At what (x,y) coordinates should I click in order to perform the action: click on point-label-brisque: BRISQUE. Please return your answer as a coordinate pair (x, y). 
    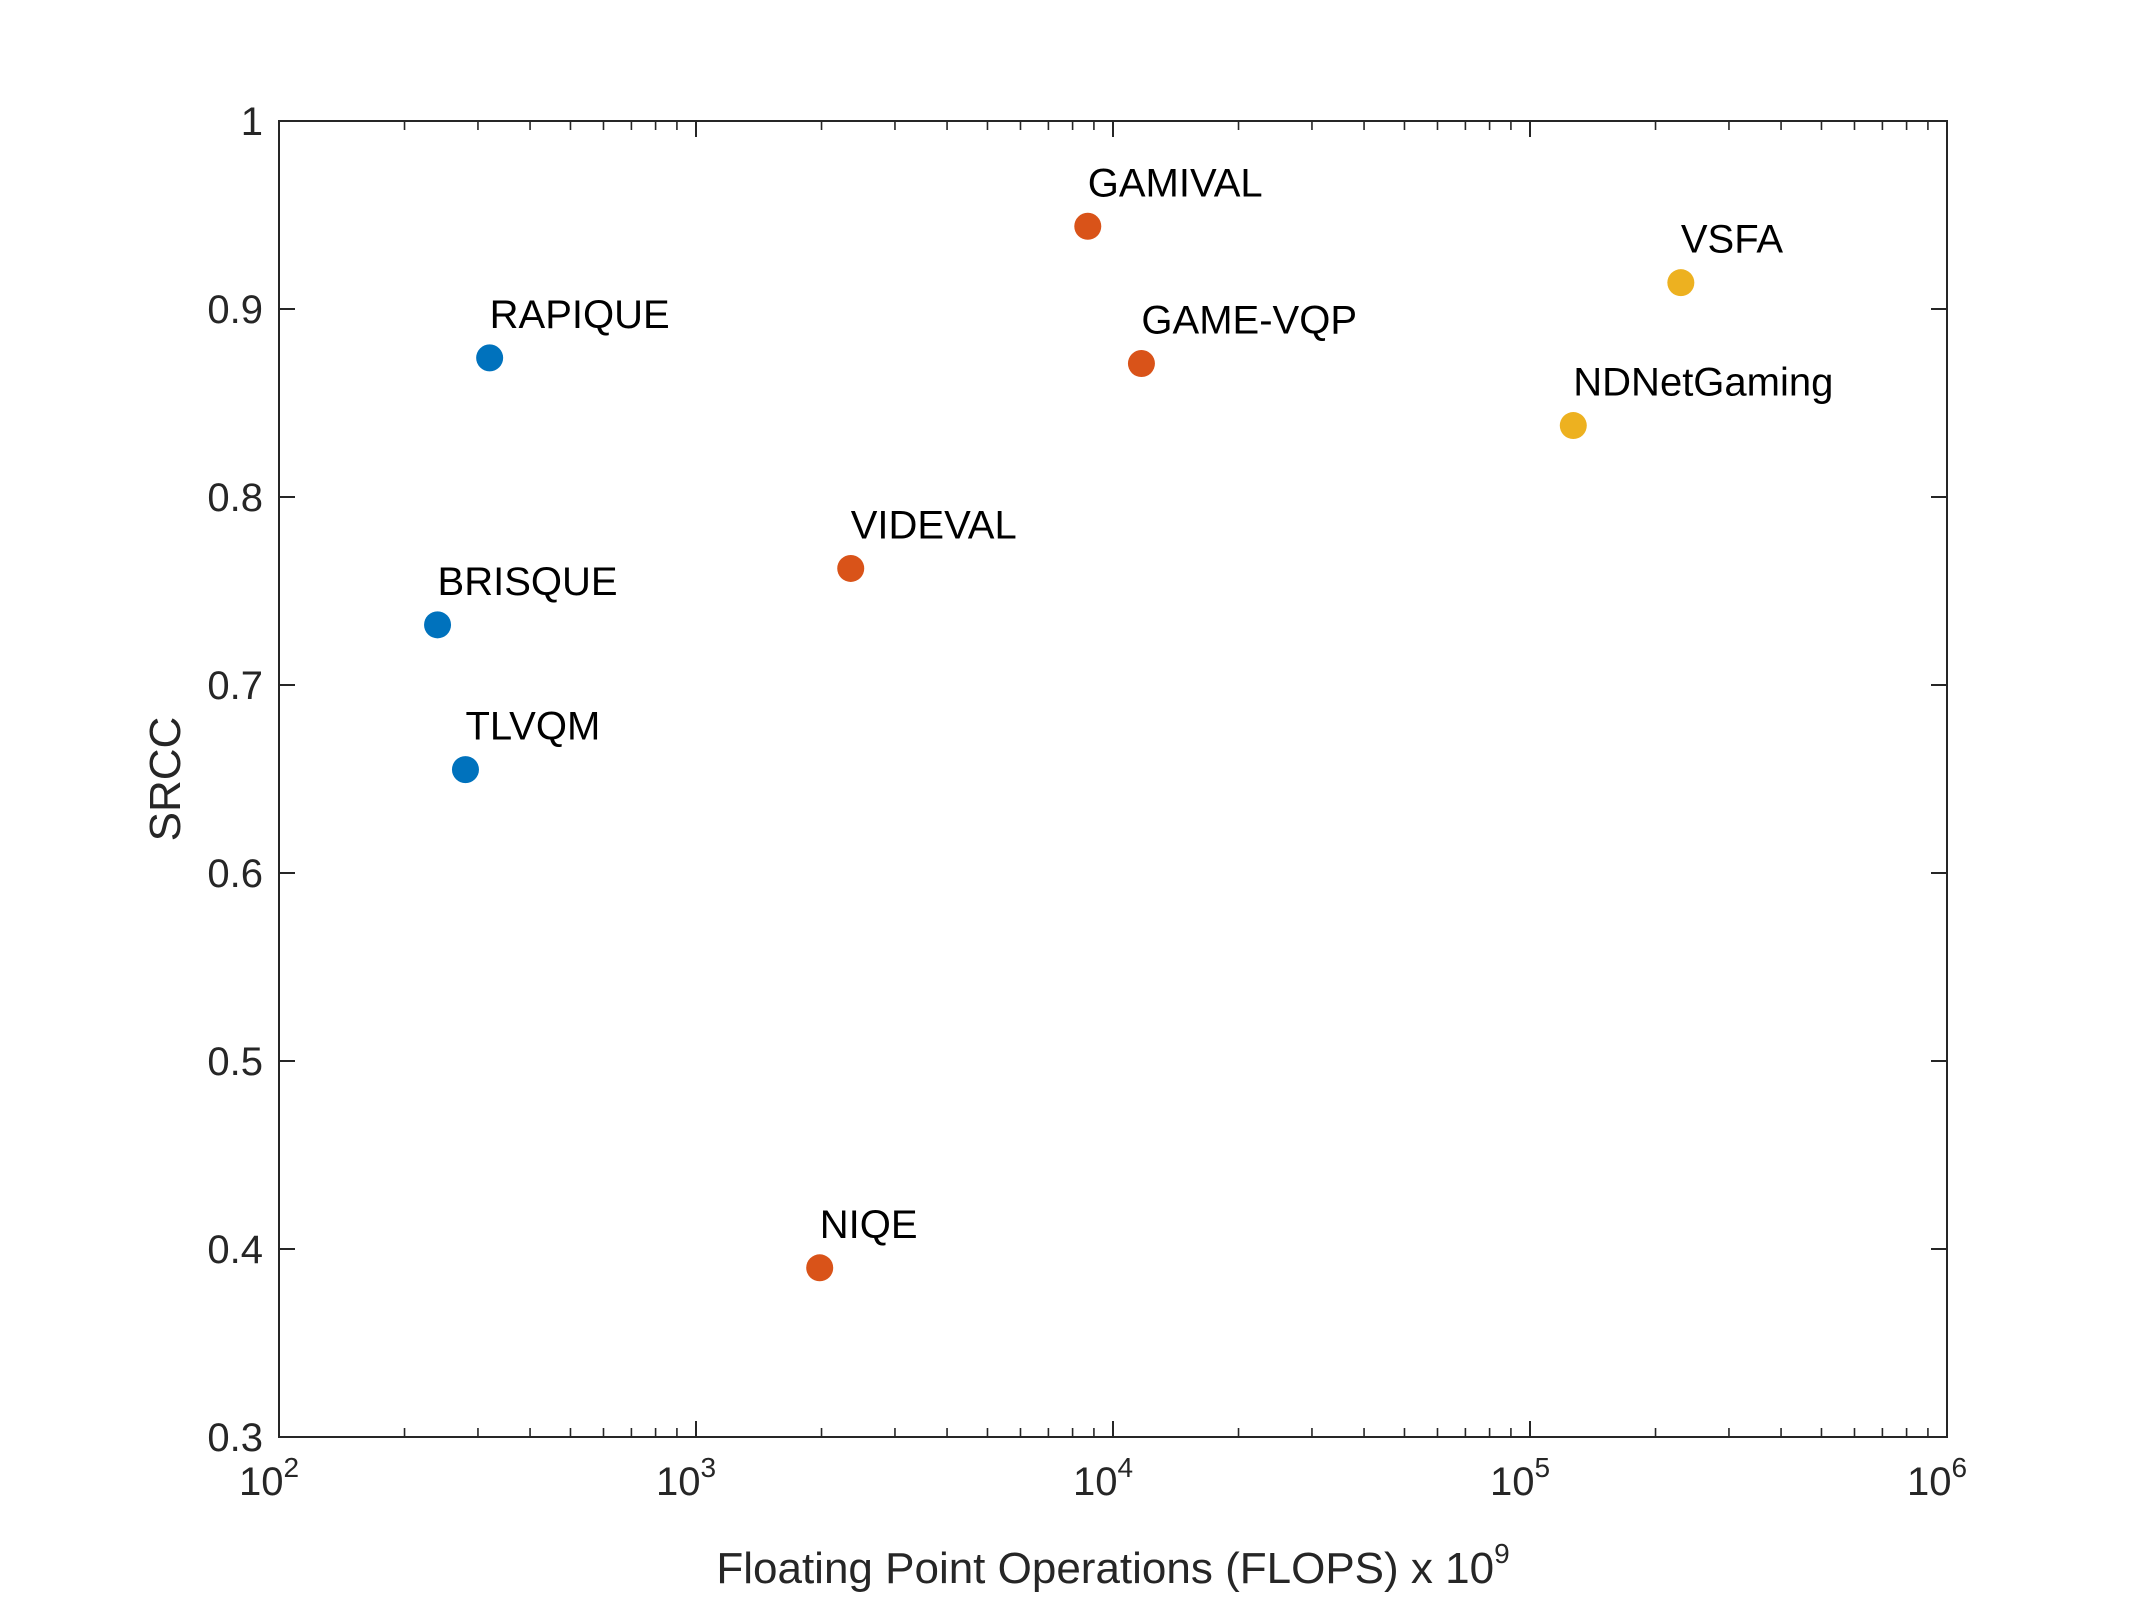
    Looking at the image, I should click on (528, 582).